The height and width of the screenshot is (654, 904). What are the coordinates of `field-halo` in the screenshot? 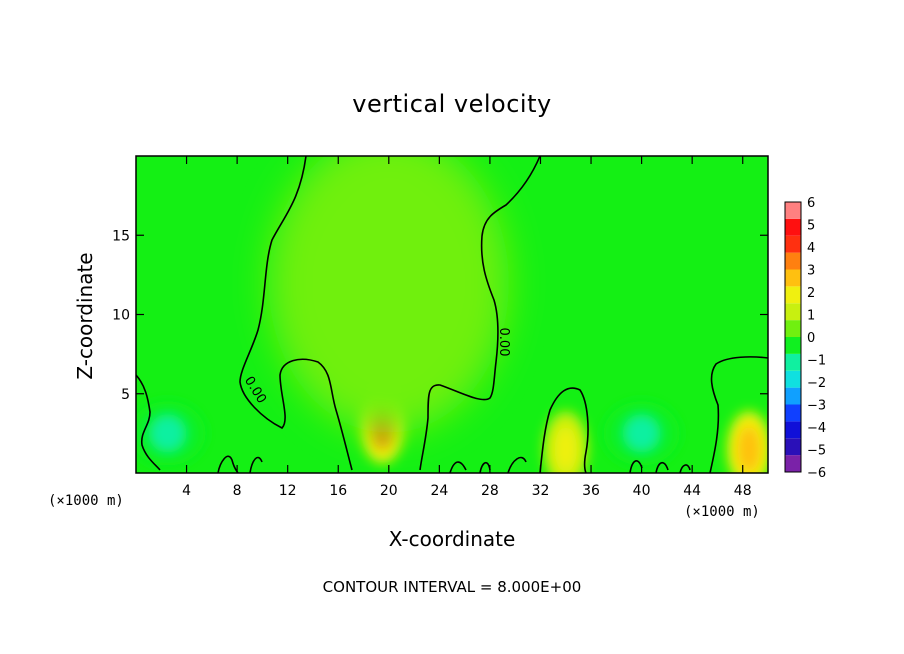 It's located at (388, 294).